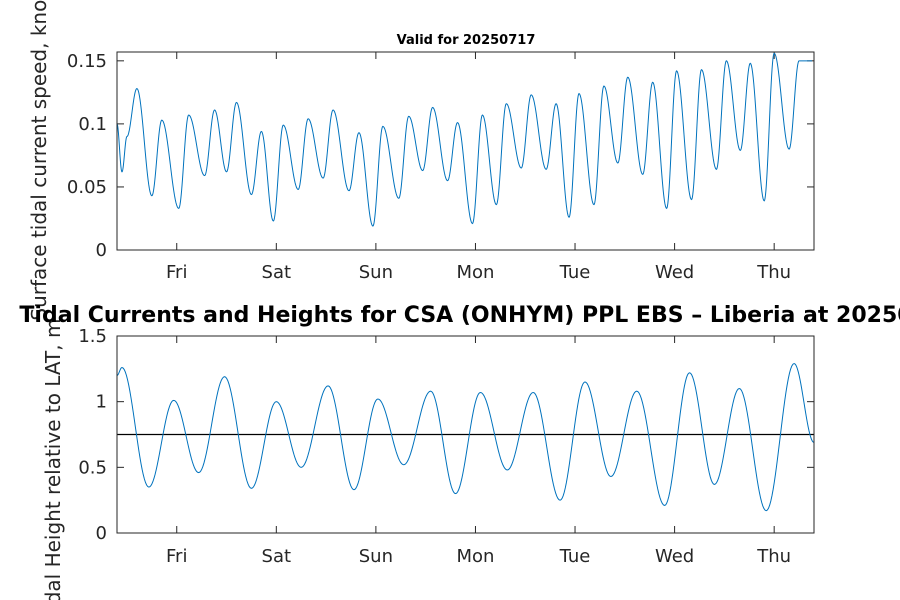 The height and width of the screenshot is (600, 900). What do you see at coordinates (92, 336) in the screenshot?
I see `y-tick-label: 1.5` at bounding box center [92, 336].